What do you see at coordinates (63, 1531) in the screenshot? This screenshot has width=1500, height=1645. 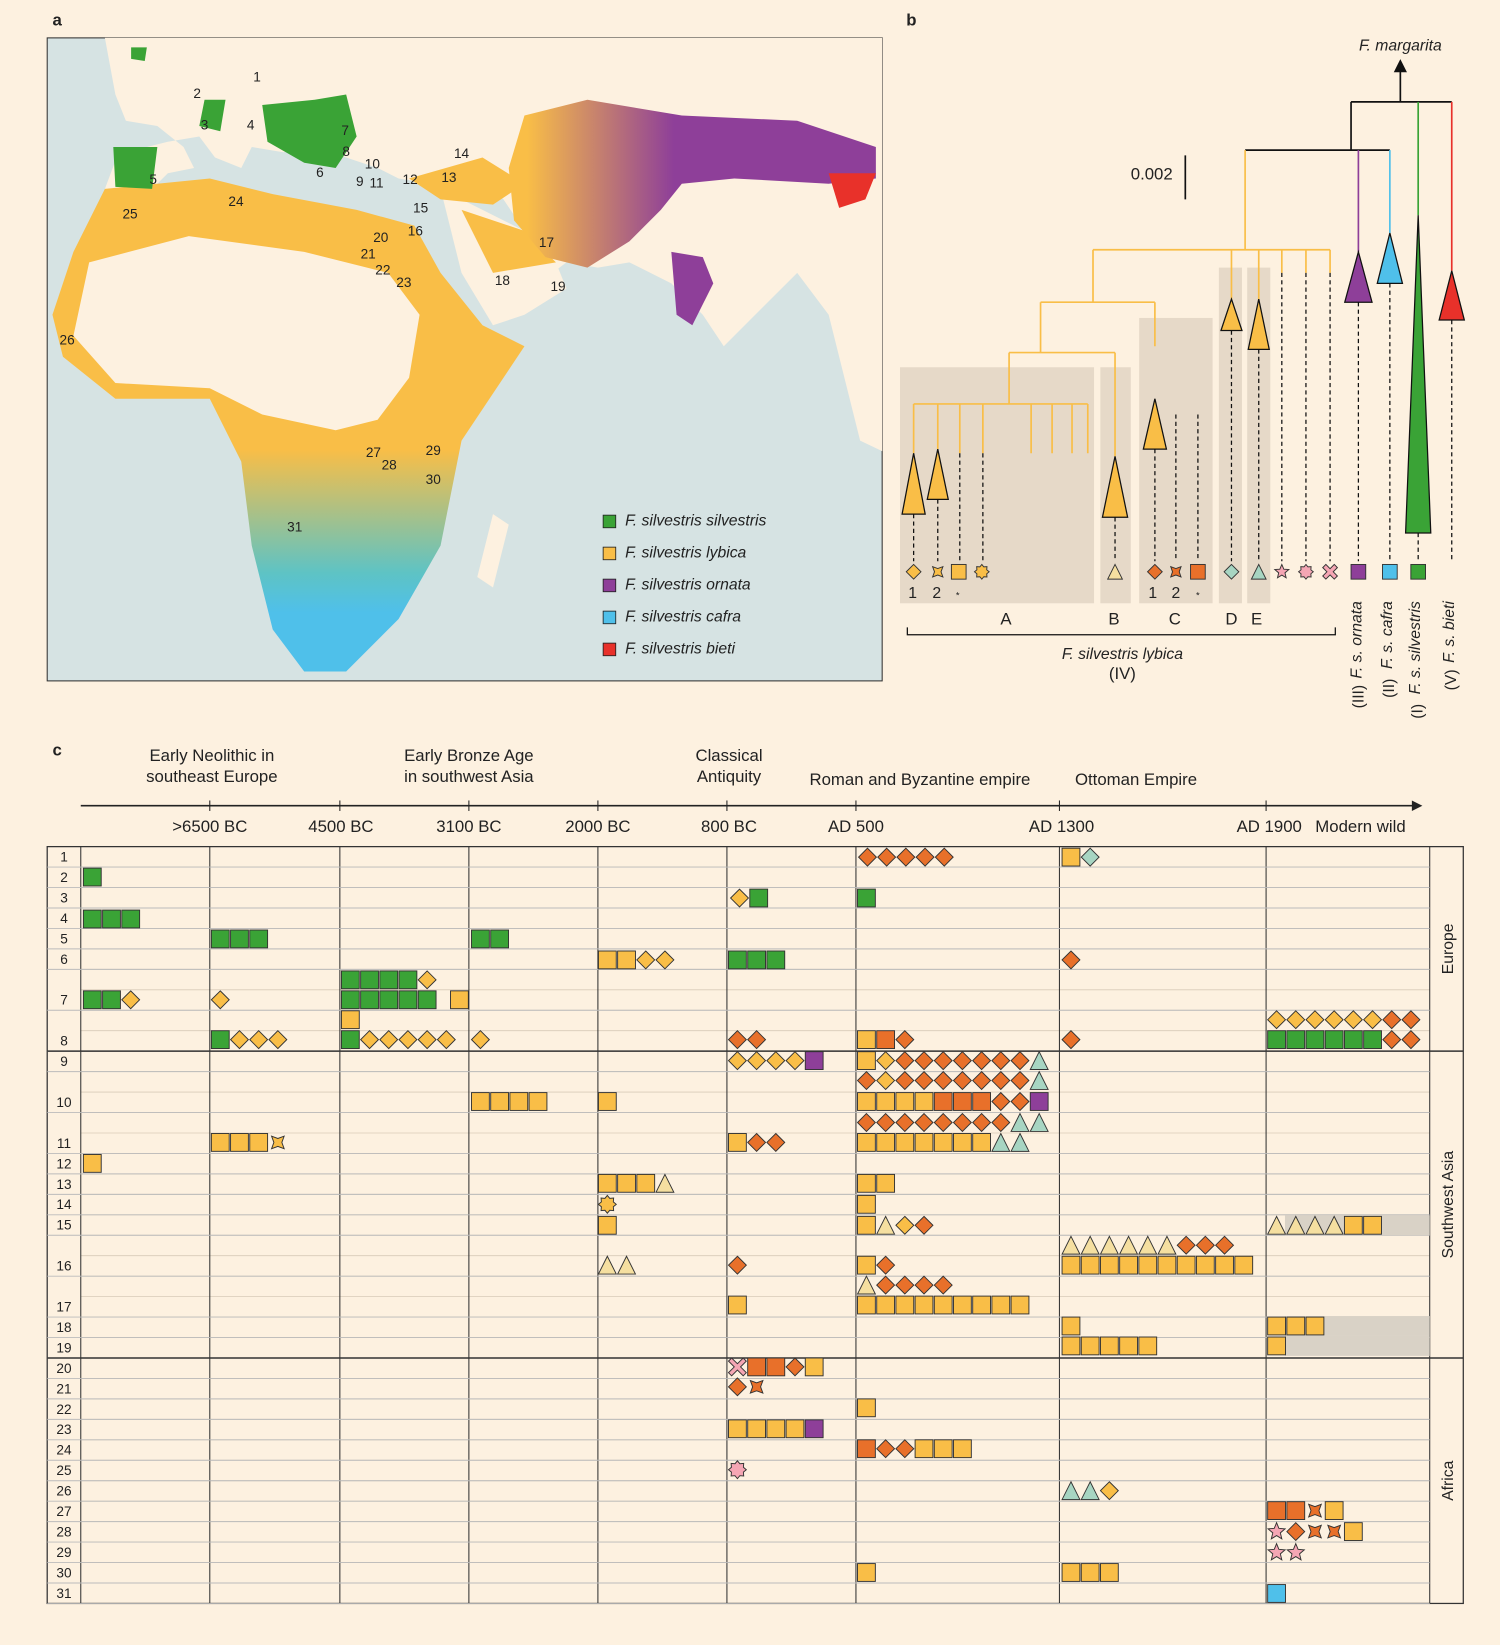 I see `row-label: 28` at bounding box center [63, 1531].